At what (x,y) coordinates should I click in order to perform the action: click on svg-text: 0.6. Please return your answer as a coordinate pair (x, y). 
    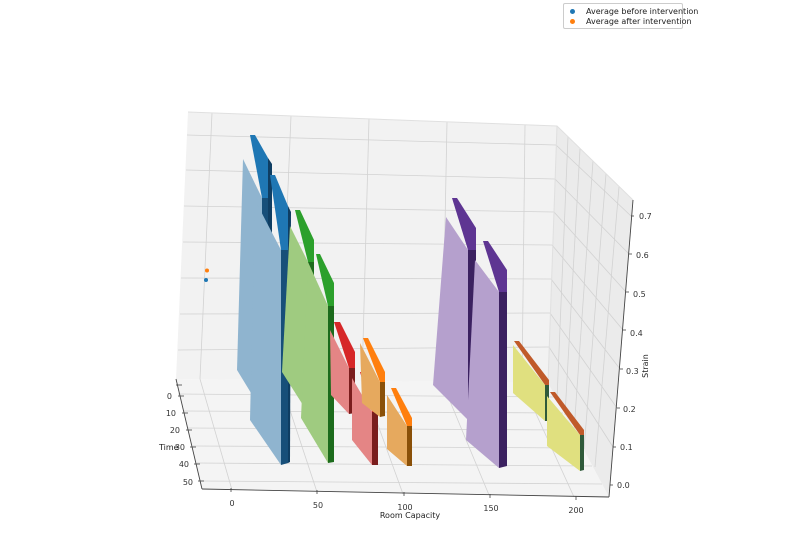
    Looking at the image, I should click on (642, 255).